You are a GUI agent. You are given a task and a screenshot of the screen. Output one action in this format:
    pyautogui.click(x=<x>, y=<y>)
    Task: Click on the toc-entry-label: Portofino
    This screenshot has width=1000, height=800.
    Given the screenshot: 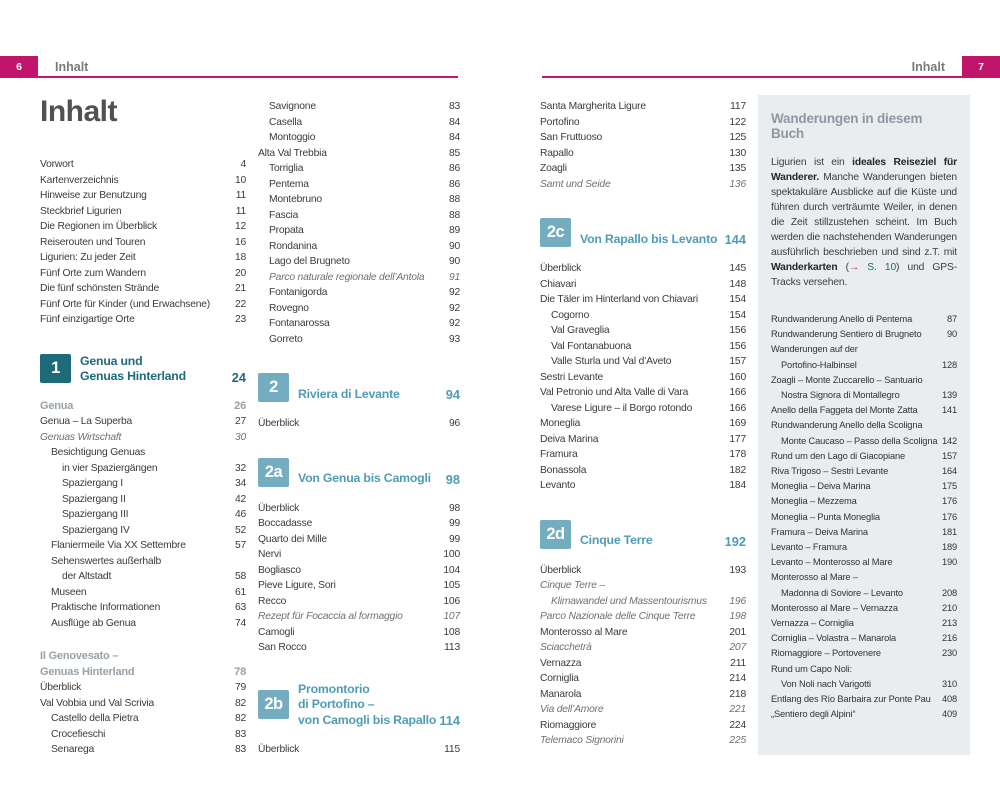 What is the action you would take?
    pyautogui.click(x=560, y=122)
    